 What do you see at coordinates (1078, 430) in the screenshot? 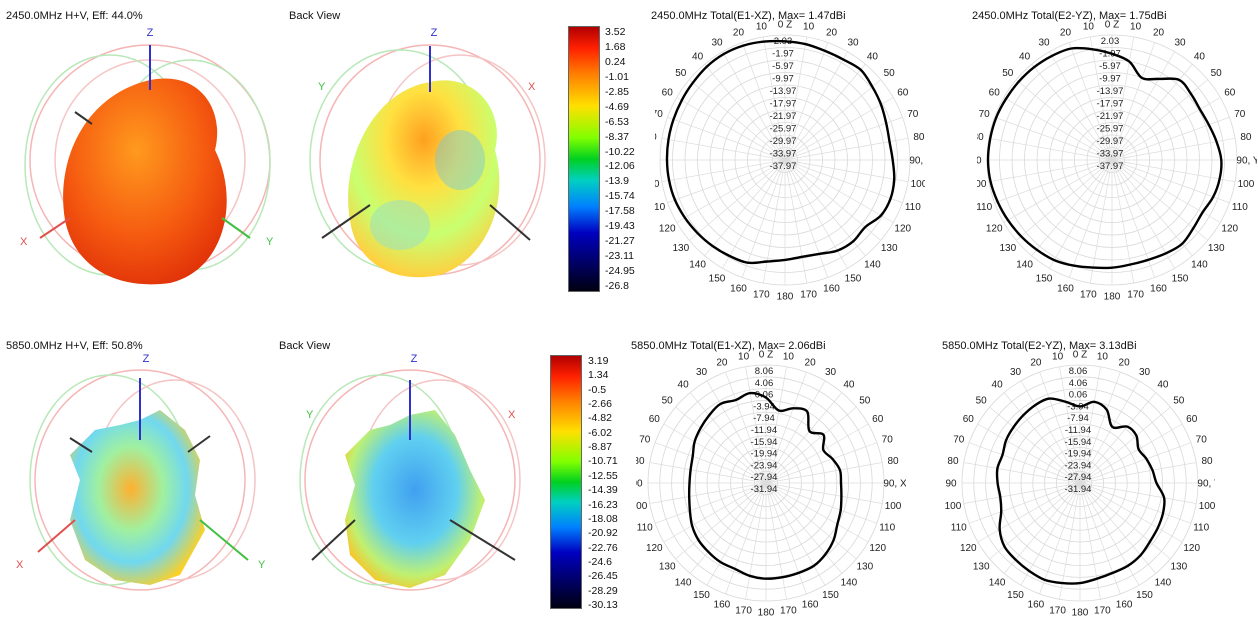
I see `polar-radial-tick: -11.94` at bounding box center [1078, 430].